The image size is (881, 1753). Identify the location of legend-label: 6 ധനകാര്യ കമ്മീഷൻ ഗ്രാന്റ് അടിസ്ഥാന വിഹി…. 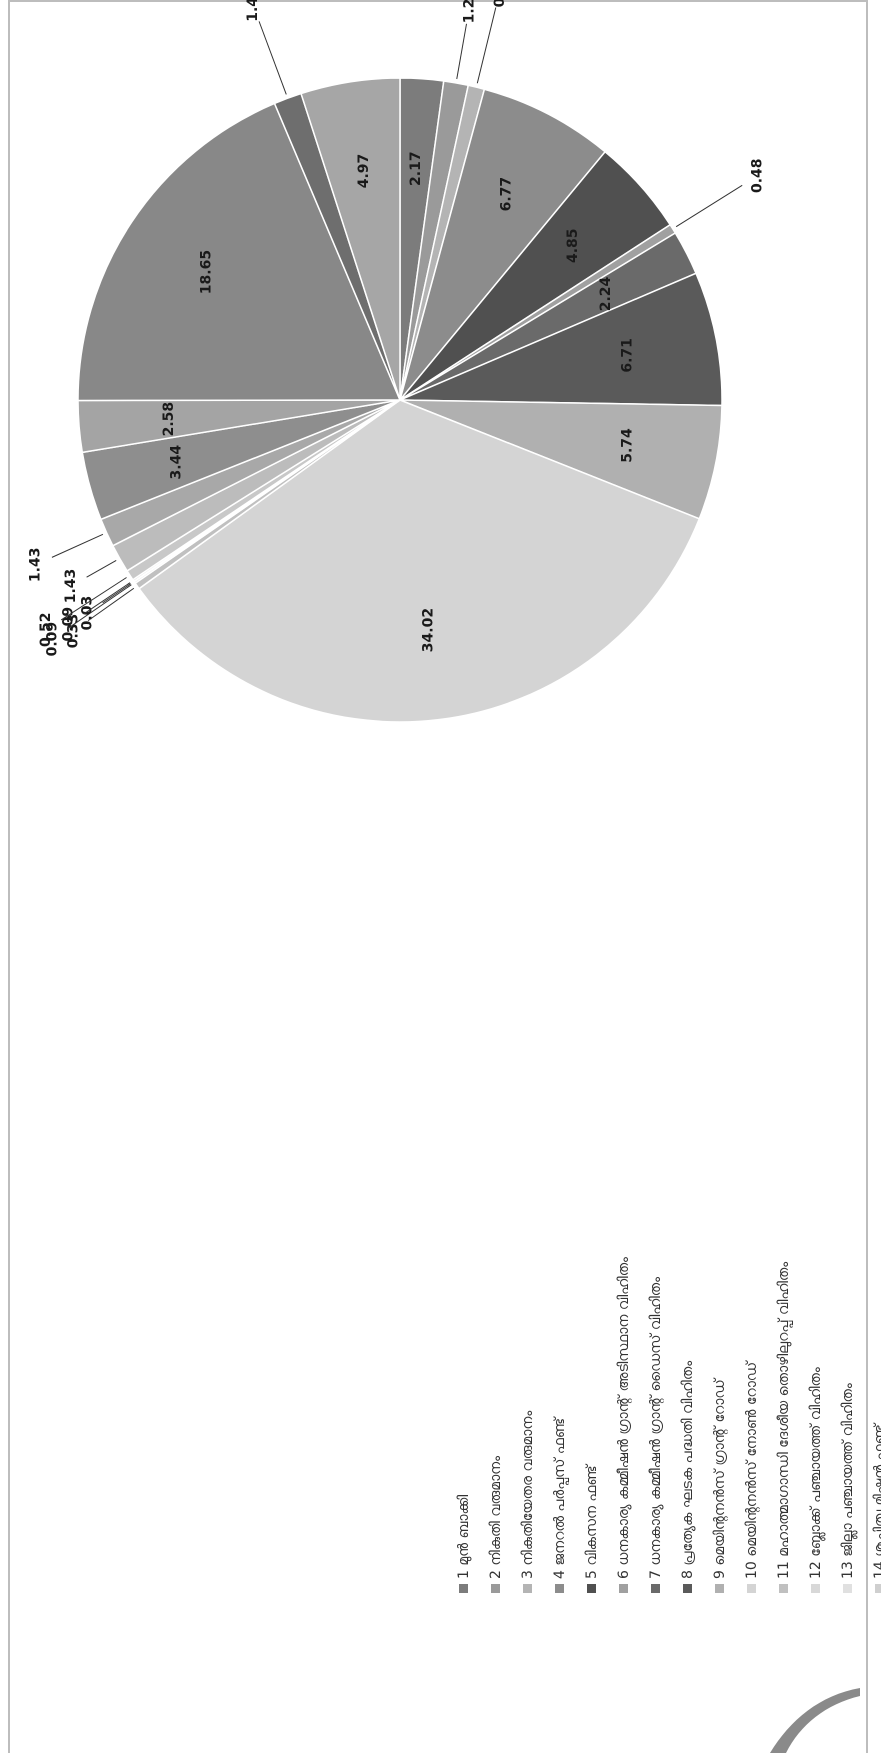
(624, 1418).